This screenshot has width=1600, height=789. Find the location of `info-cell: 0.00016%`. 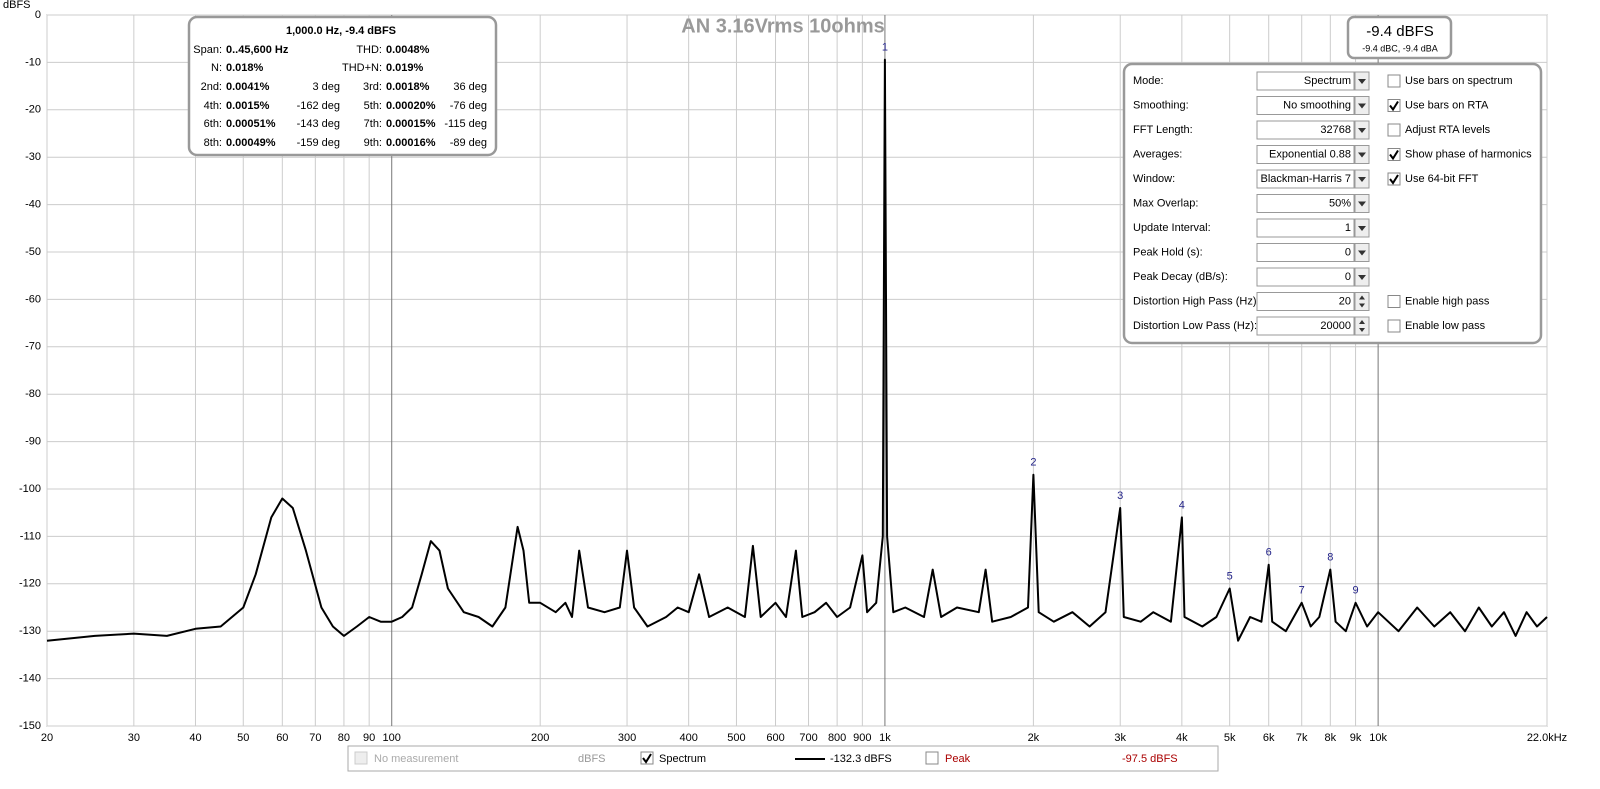

info-cell: 0.00016% is located at coordinates (411, 143).